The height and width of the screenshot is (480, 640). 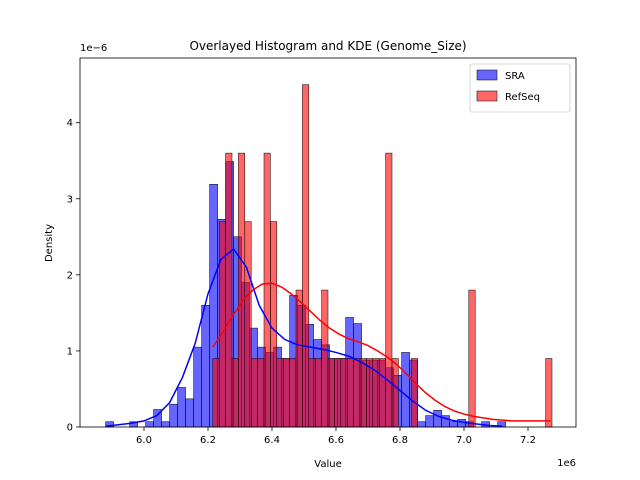 I want to click on y-tick-label: 1, so click(x=70, y=351).